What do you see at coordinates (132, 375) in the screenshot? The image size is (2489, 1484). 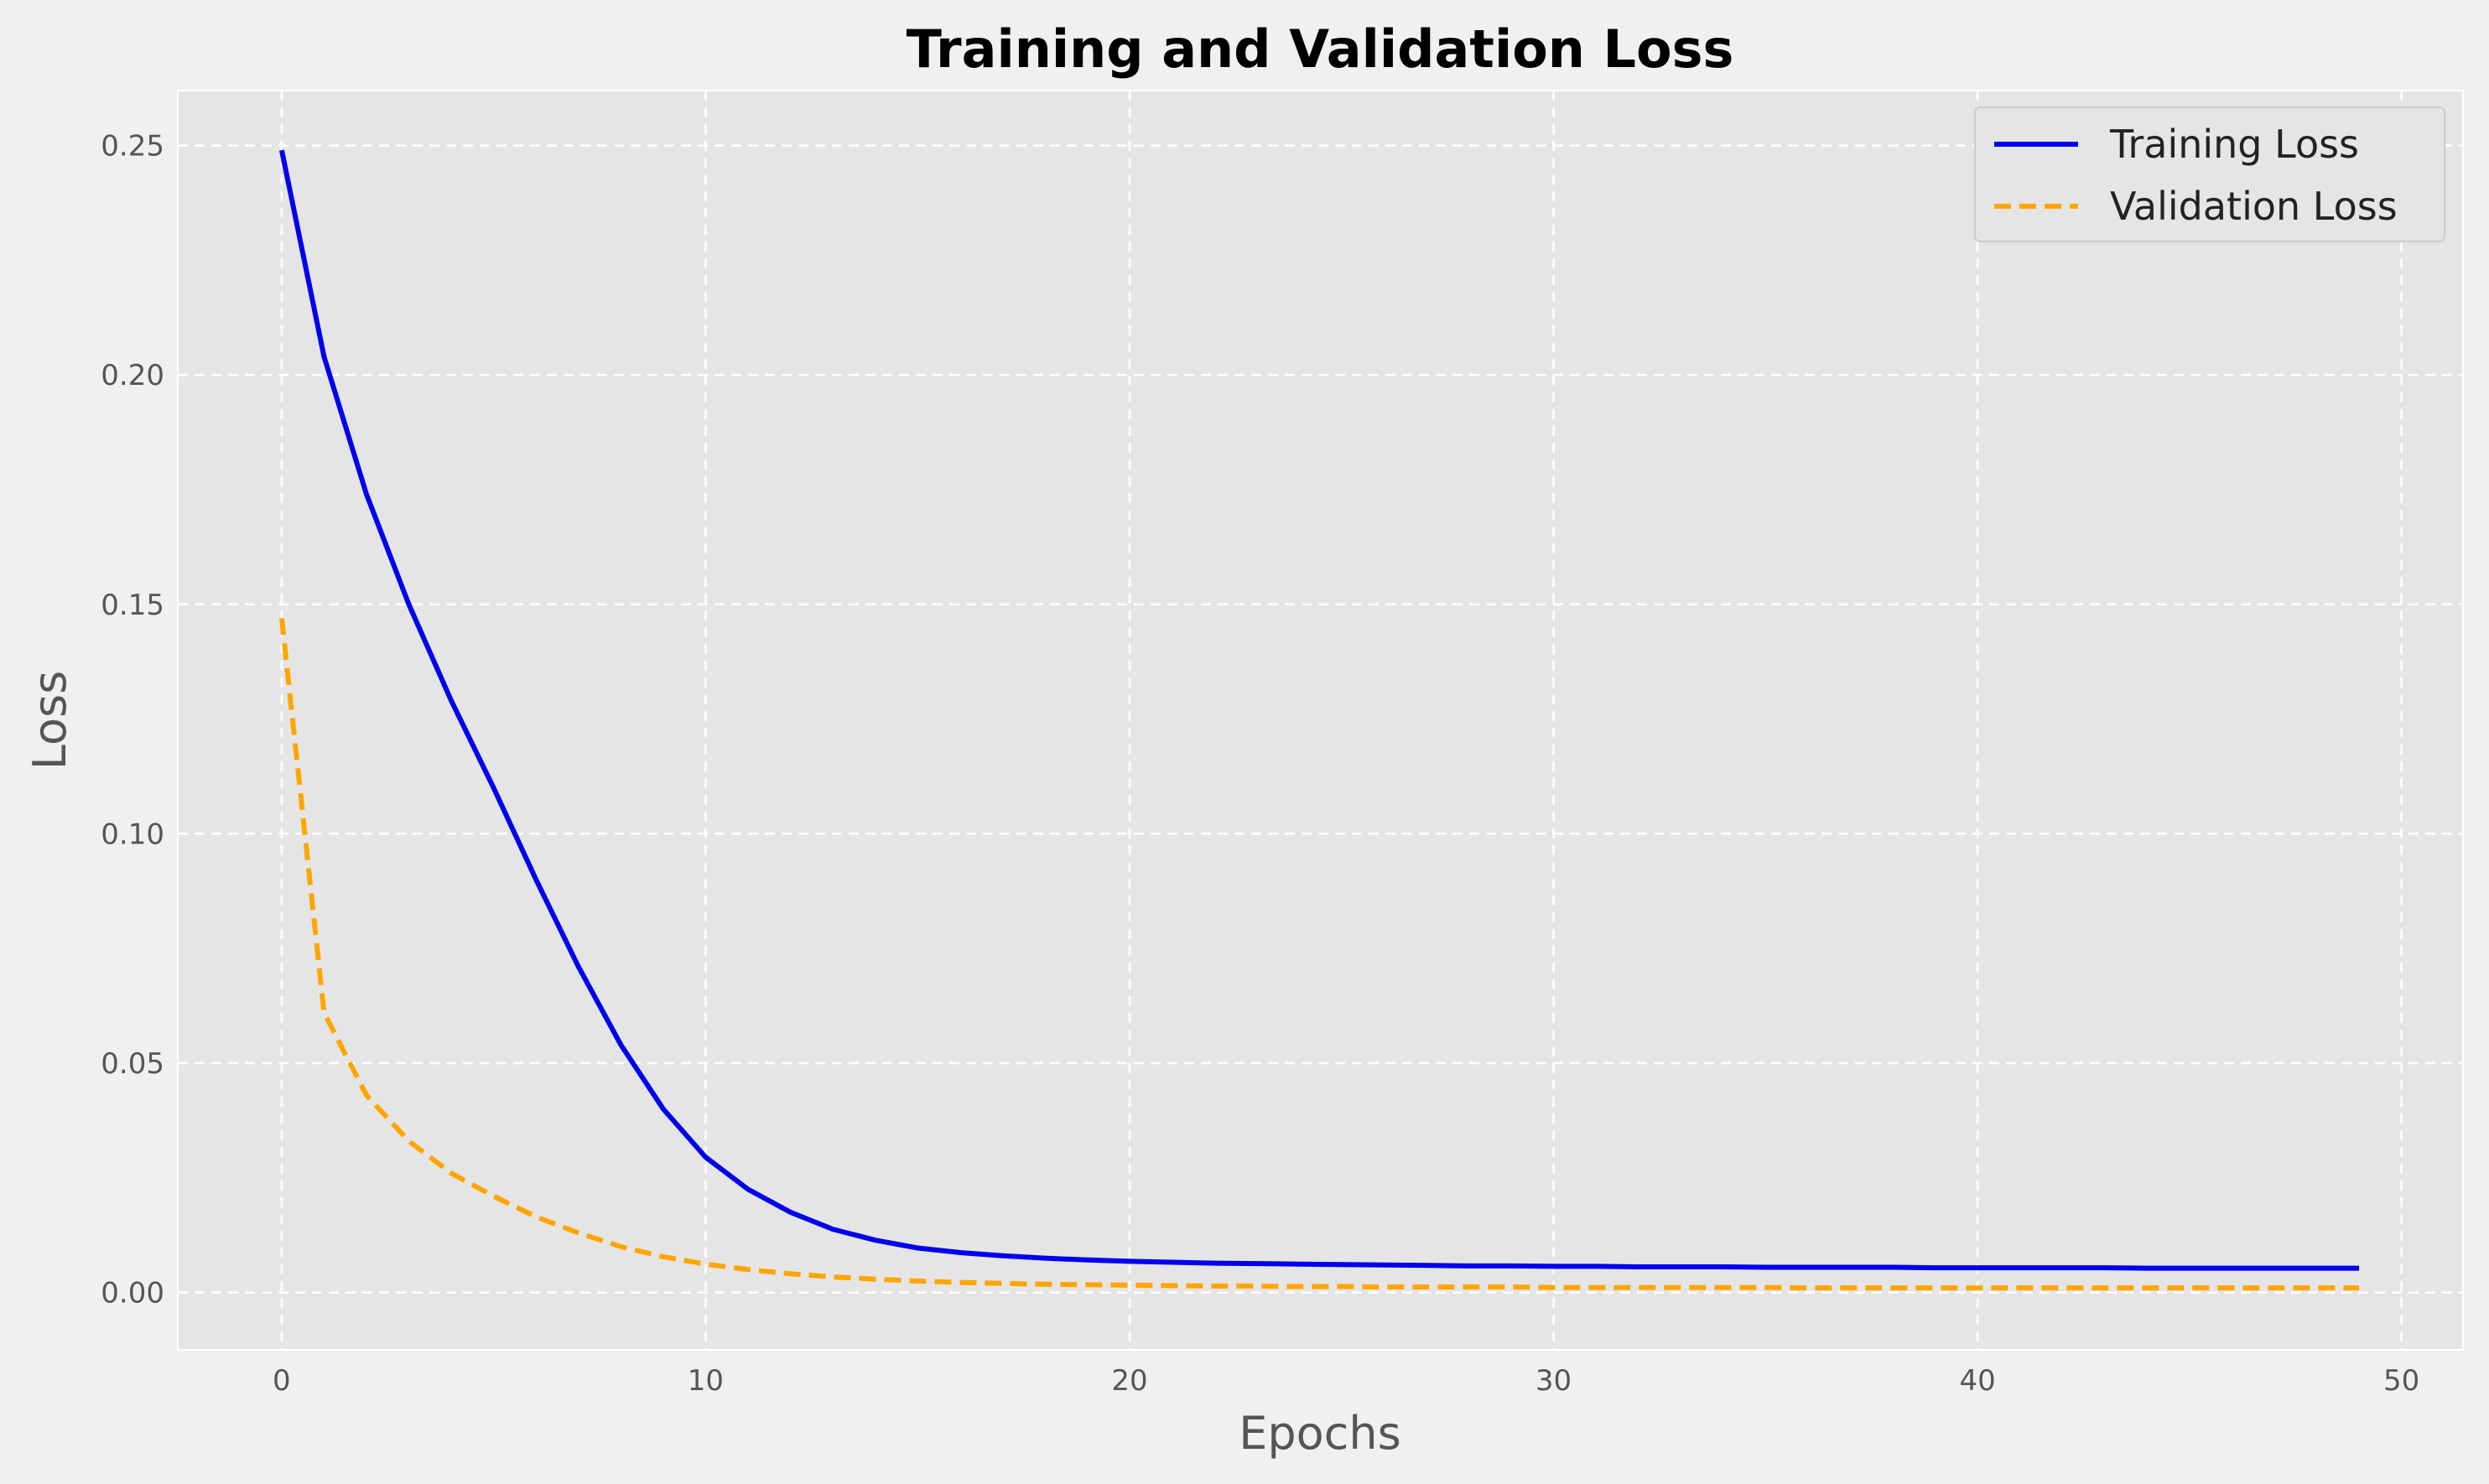 I see `y-tick-label: 0.20` at bounding box center [132, 375].